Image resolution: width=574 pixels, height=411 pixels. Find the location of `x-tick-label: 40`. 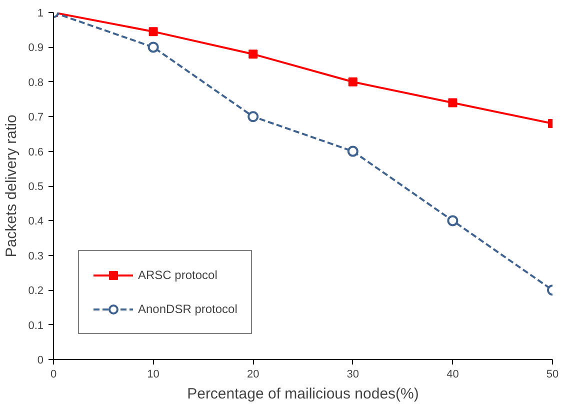

x-tick-label: 40 is located at coordinates (452, 374).